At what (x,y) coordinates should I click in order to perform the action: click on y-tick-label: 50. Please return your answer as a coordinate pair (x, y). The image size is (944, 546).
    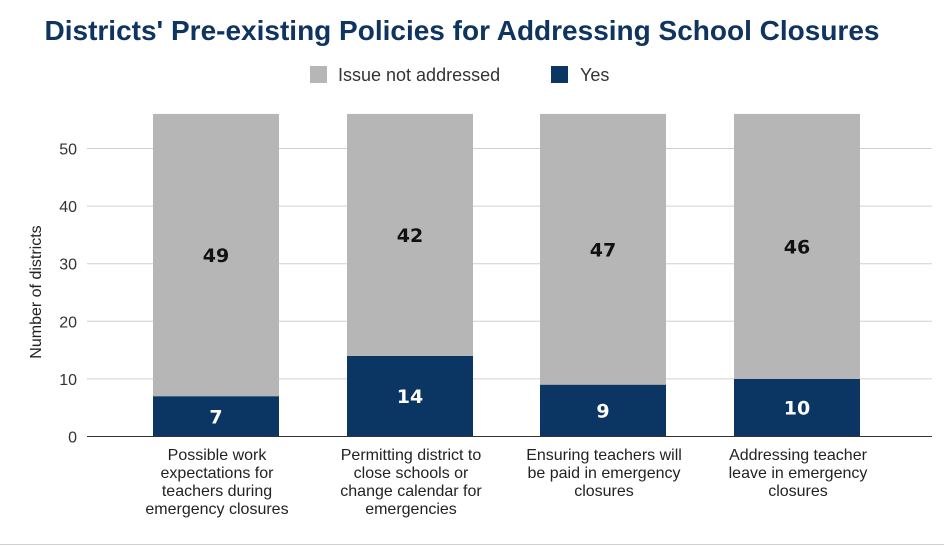
    Looking at the image, I should click on (68, 150).